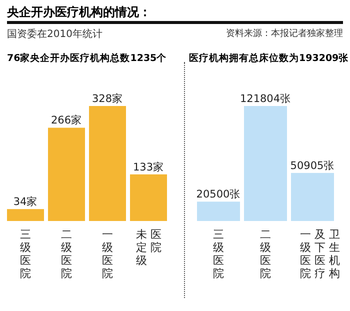  I want to click on data-label: 328家, so click(108, 98).